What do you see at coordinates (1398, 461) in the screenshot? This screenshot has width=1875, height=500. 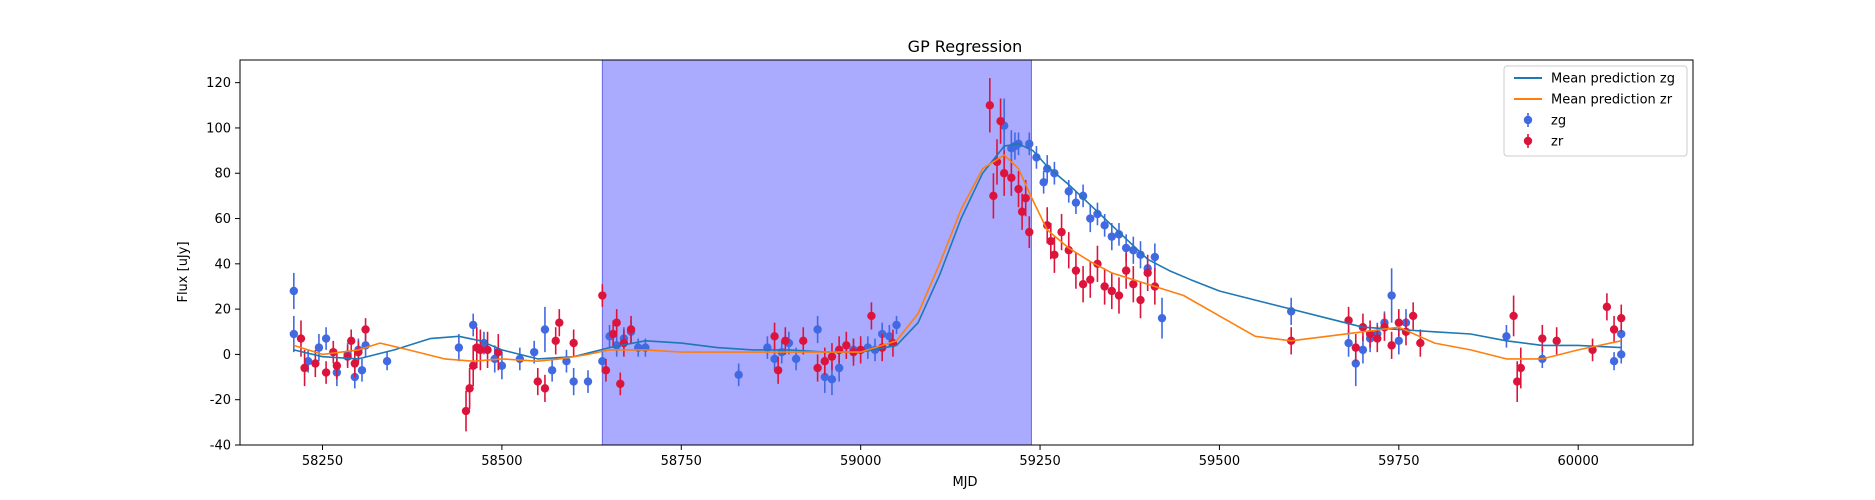 I see `x-tick-label: 59750` at bounding box center [1398, 461].